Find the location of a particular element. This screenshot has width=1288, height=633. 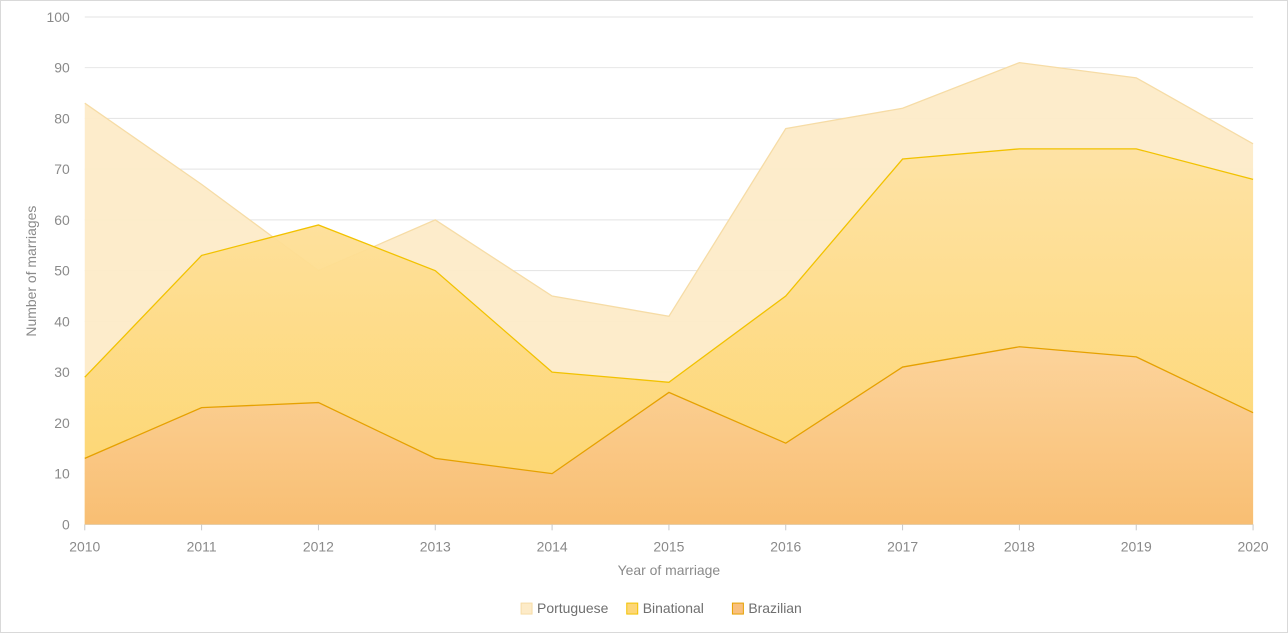

legend: Portuguese Binational Brazilian is located at coordinates (661, 608).